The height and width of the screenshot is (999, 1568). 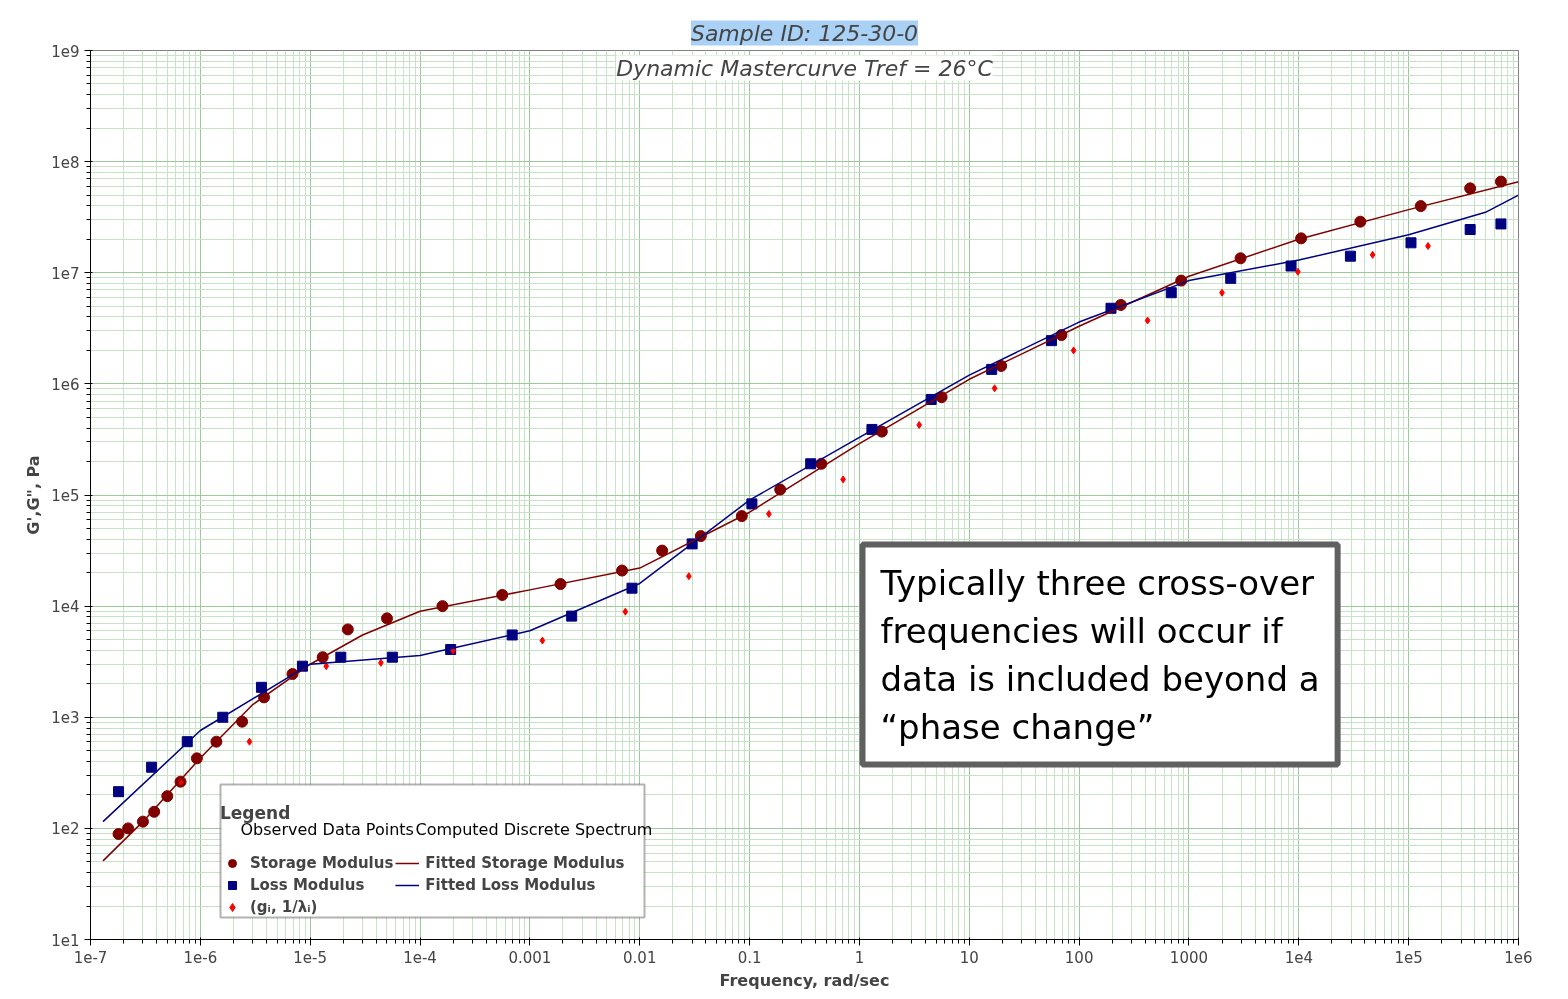 I want to click on y-tick-label: 1e4, so click(x=65, y=607).